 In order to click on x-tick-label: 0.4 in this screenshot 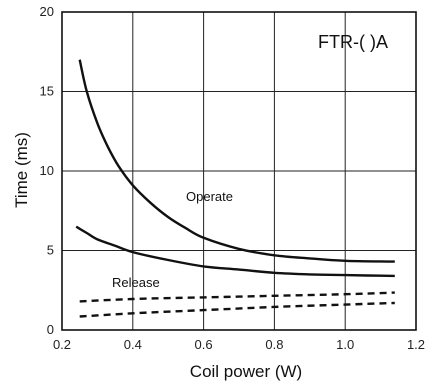, I will do `click(133, 344)`.